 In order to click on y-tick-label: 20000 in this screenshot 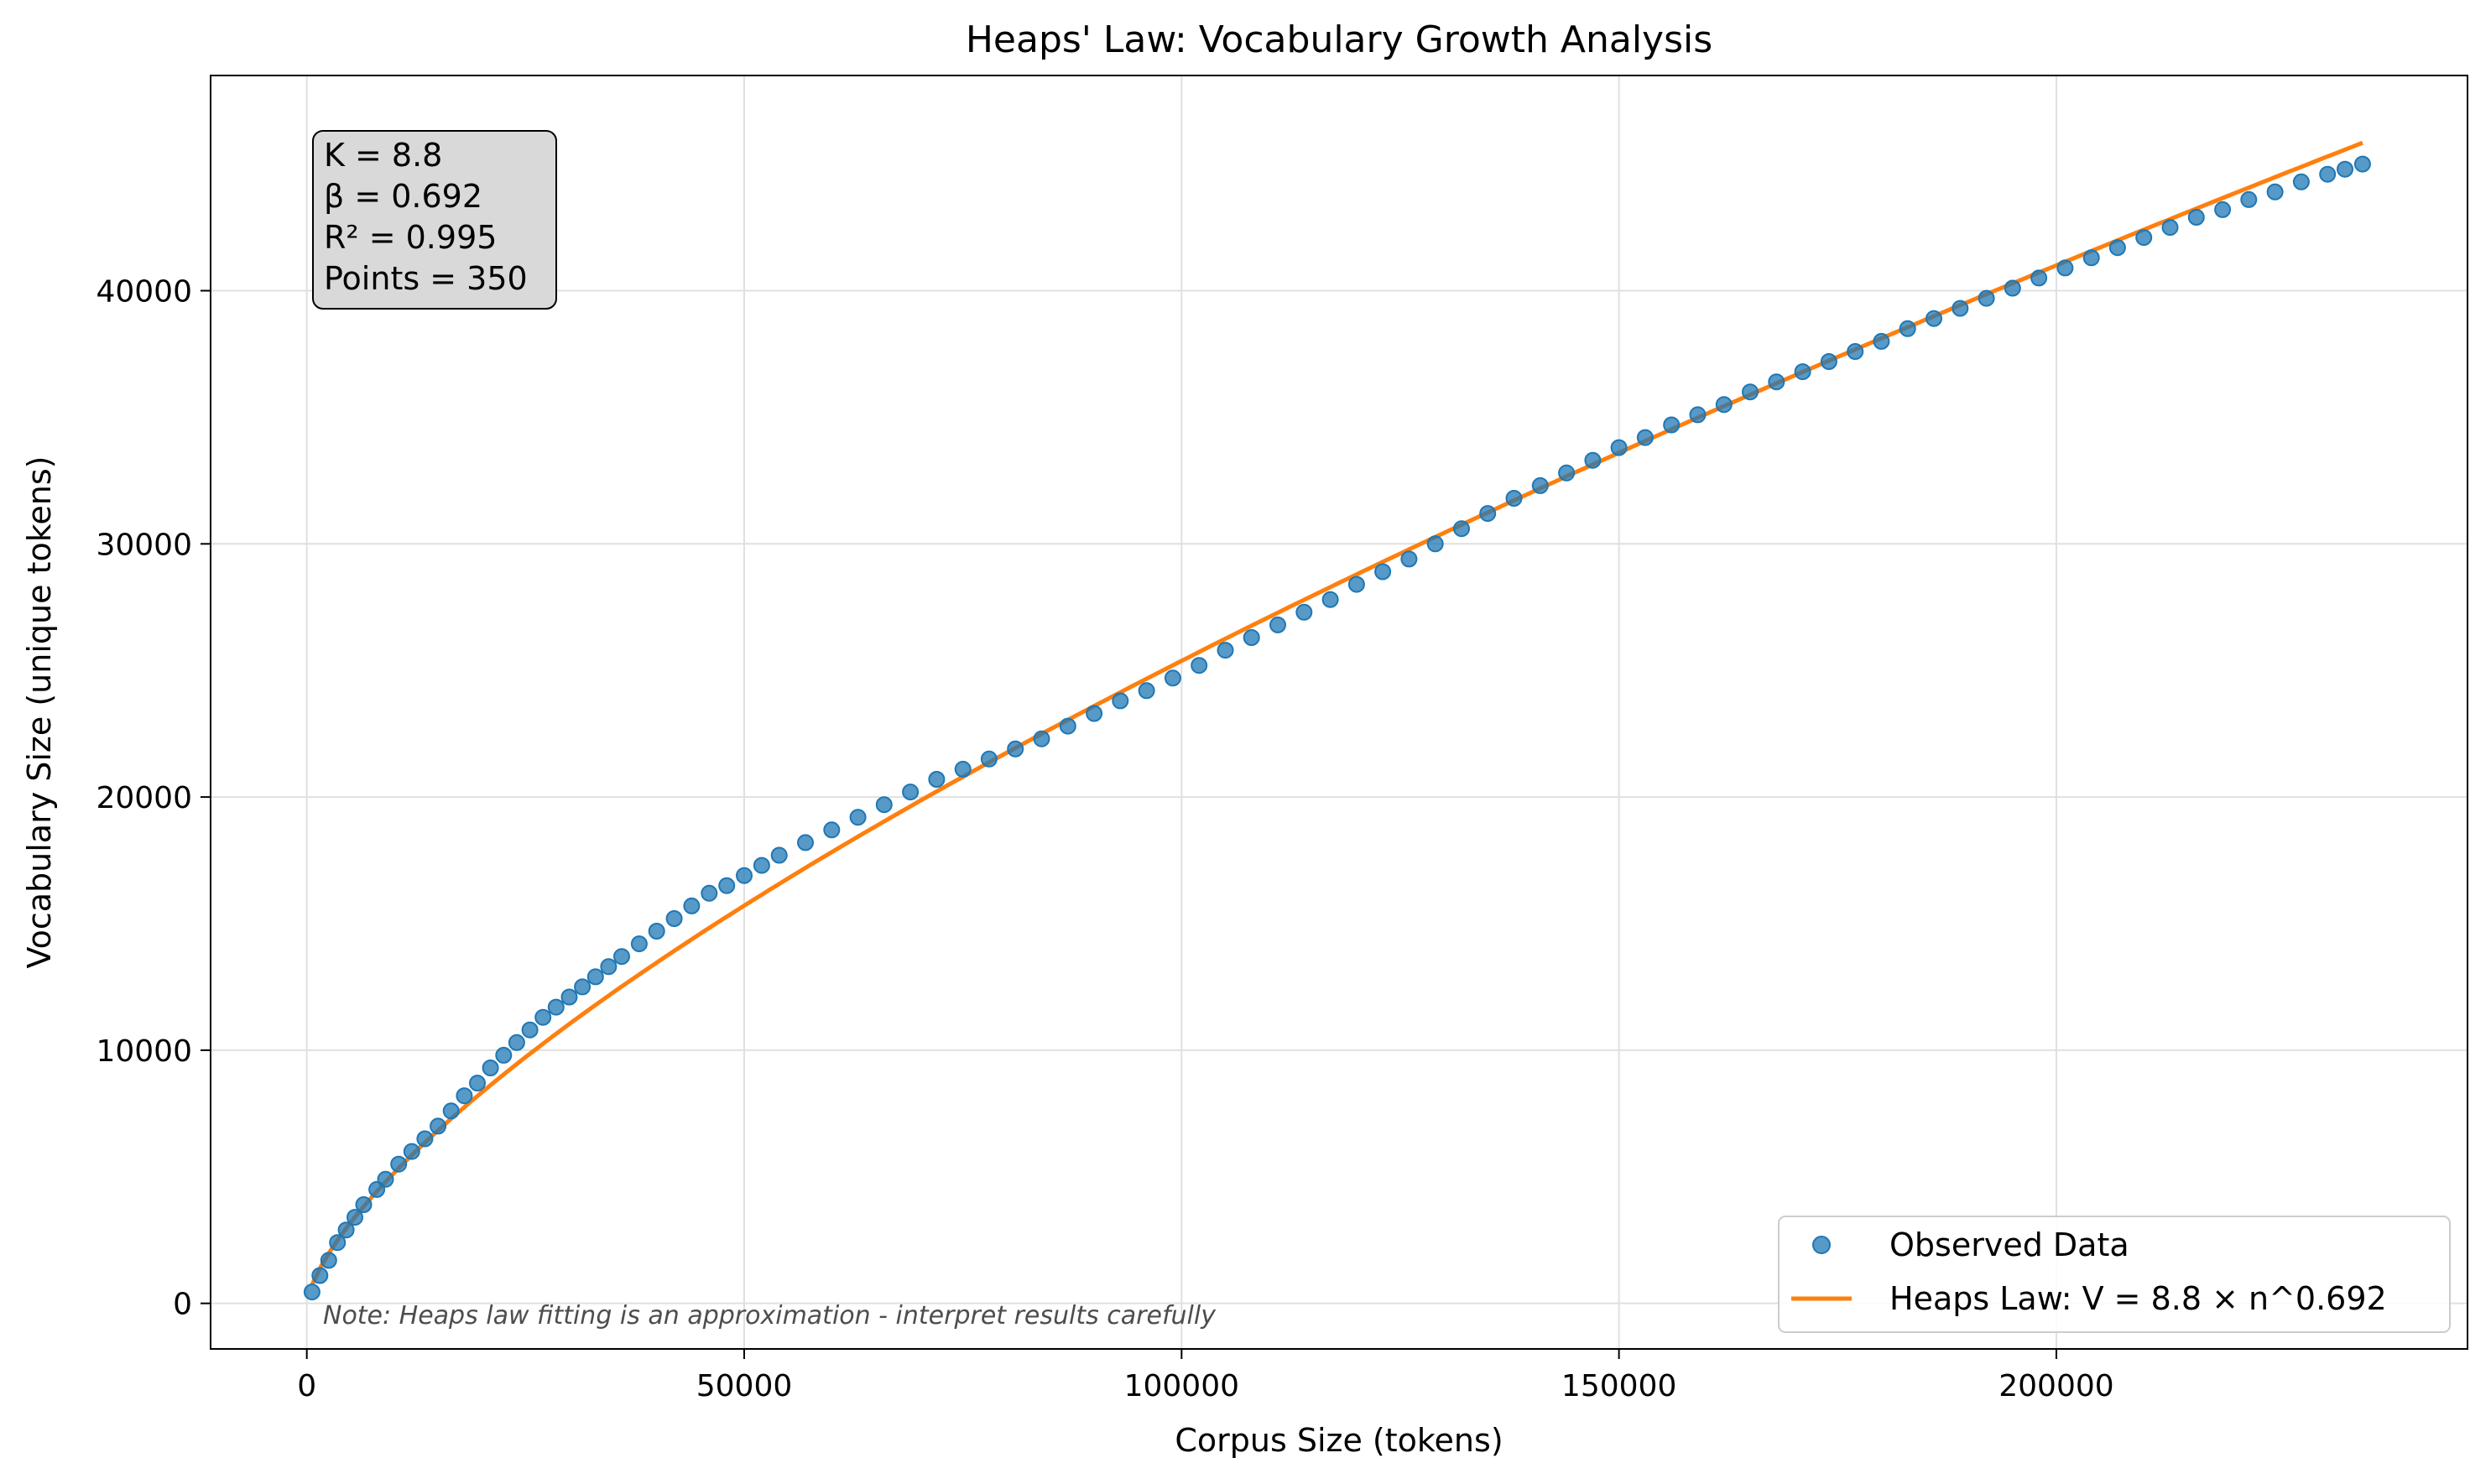, I will do `click(144, 798)`.